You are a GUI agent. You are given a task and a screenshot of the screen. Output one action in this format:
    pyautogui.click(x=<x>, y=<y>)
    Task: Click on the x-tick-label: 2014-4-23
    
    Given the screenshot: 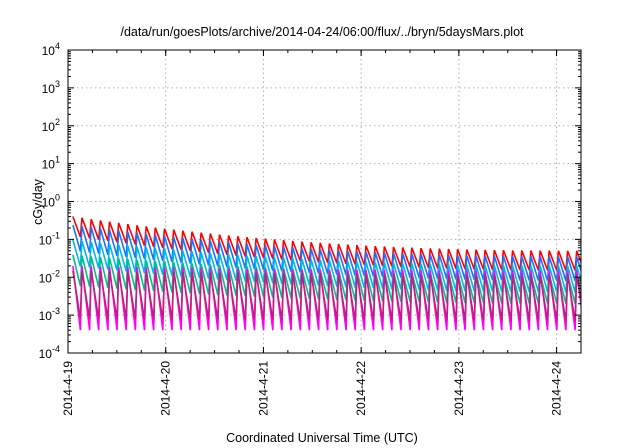 What is the action you would take?
    pyautogui.click(x=459, y=388)
    